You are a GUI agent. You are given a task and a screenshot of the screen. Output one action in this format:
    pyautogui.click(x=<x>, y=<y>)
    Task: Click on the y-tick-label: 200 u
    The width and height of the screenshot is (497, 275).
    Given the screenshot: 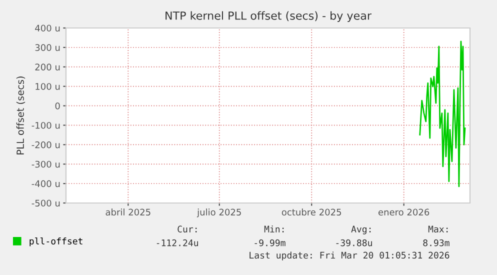 What is the action you would take?
    pyautogui.click(x=47, y=67)
    